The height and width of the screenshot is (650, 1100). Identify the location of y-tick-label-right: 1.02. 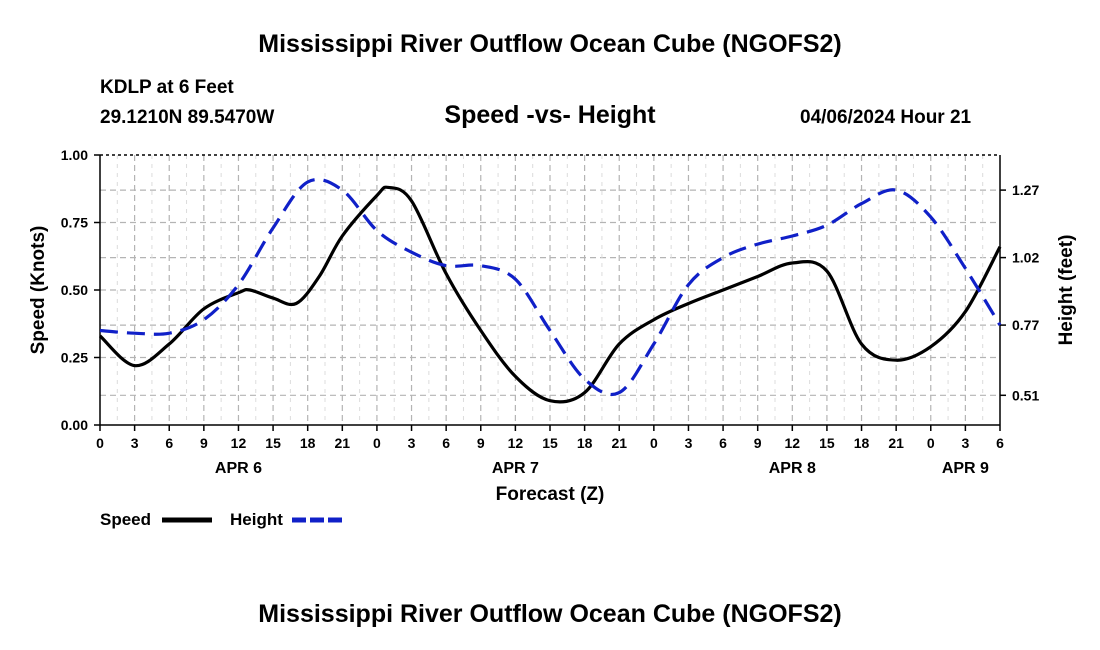
(1025, 258).